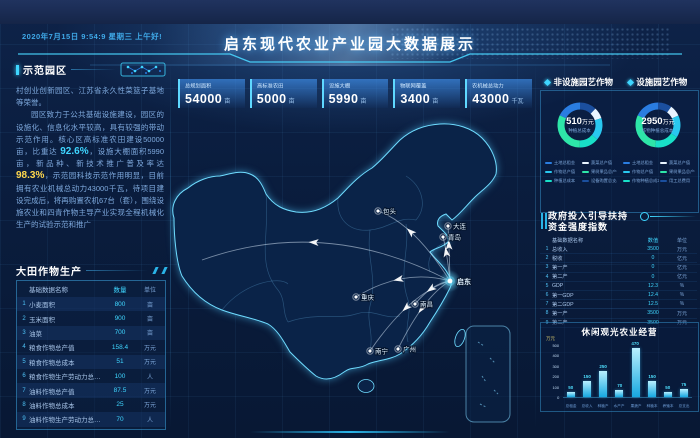  I want to click on hub-marker, so click(450, 281).